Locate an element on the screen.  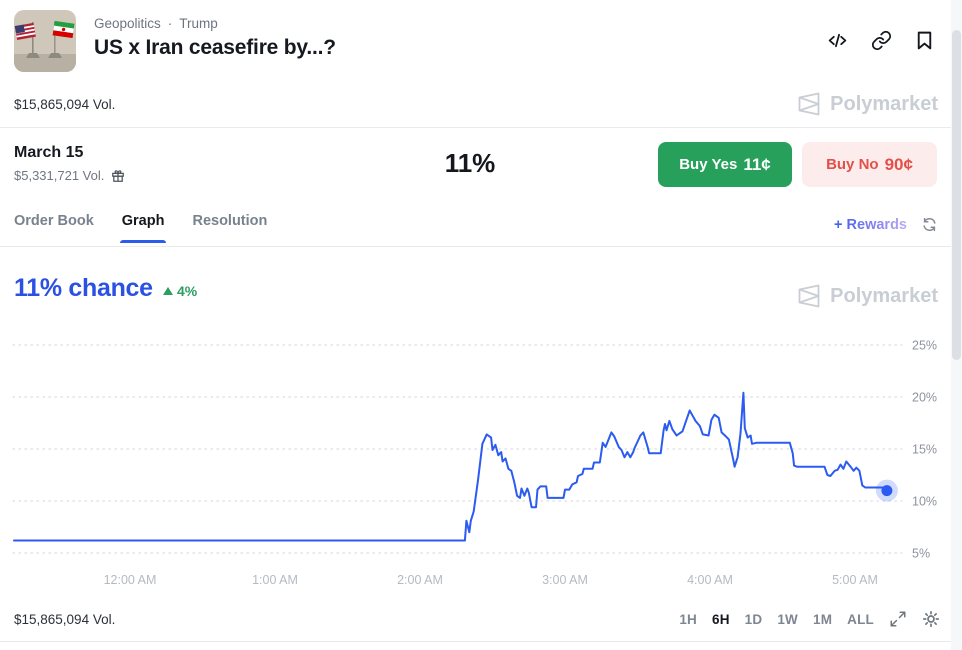
us-iran-flags-image is located at coordinates (45, 41).